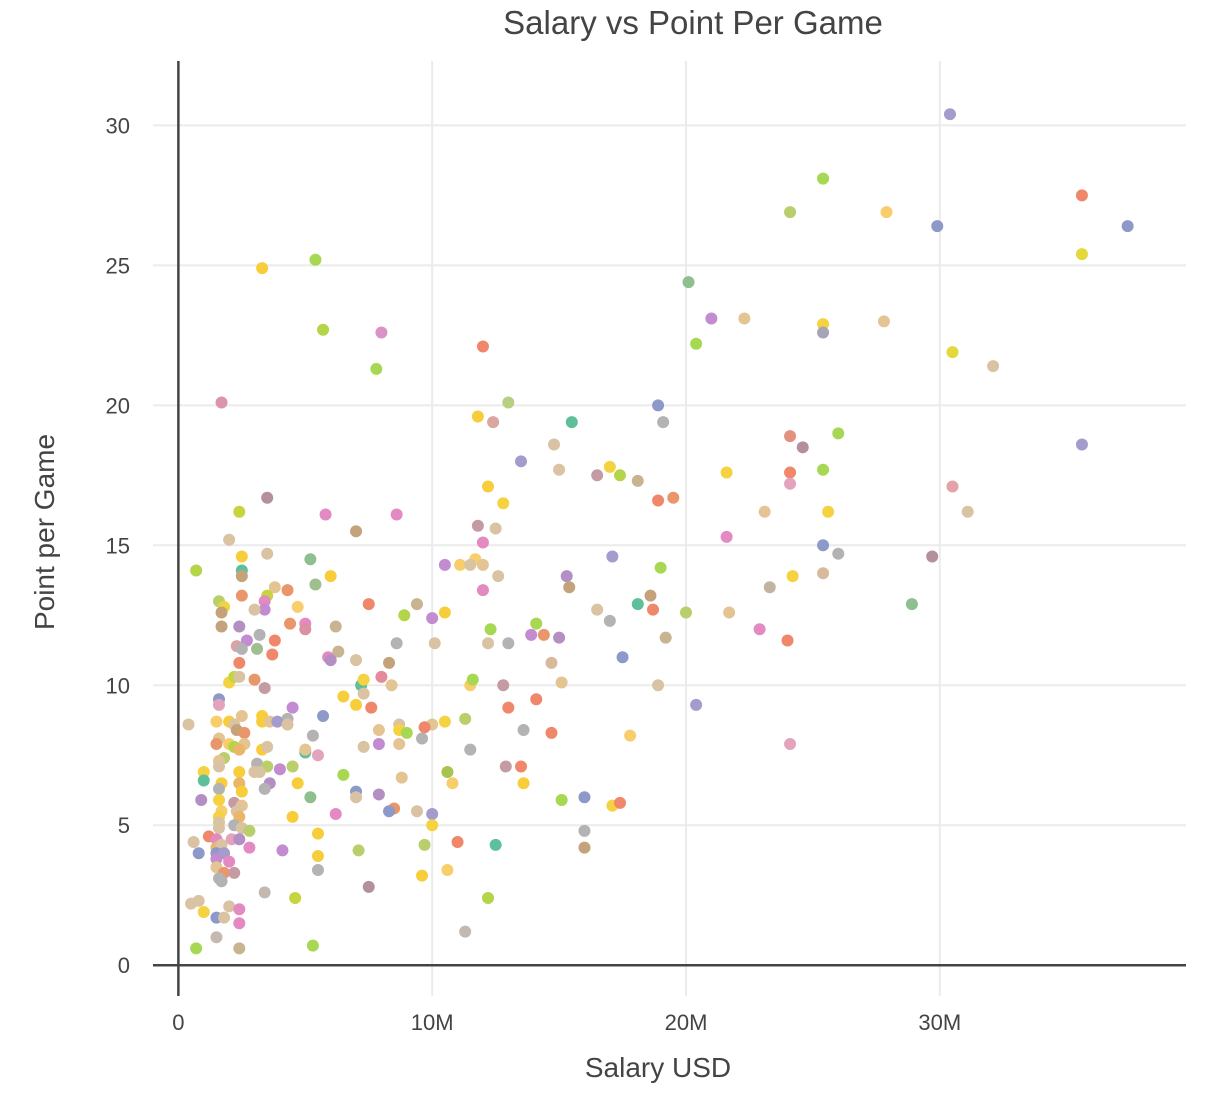 The width and height of the screenshot is (1224, 1106). What do you see at coordinates (432, 1022) in the screenshot?
I see `x-tick-label: 10M` at bounding box center [432, 1022].